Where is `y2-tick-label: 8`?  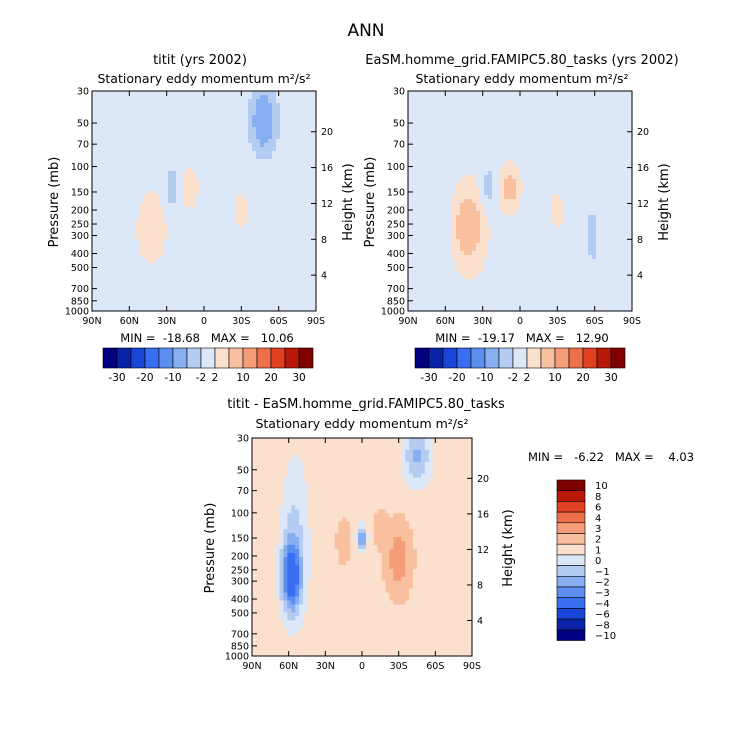 y2-tick-label: 8 is located at coordinates (324, 240).